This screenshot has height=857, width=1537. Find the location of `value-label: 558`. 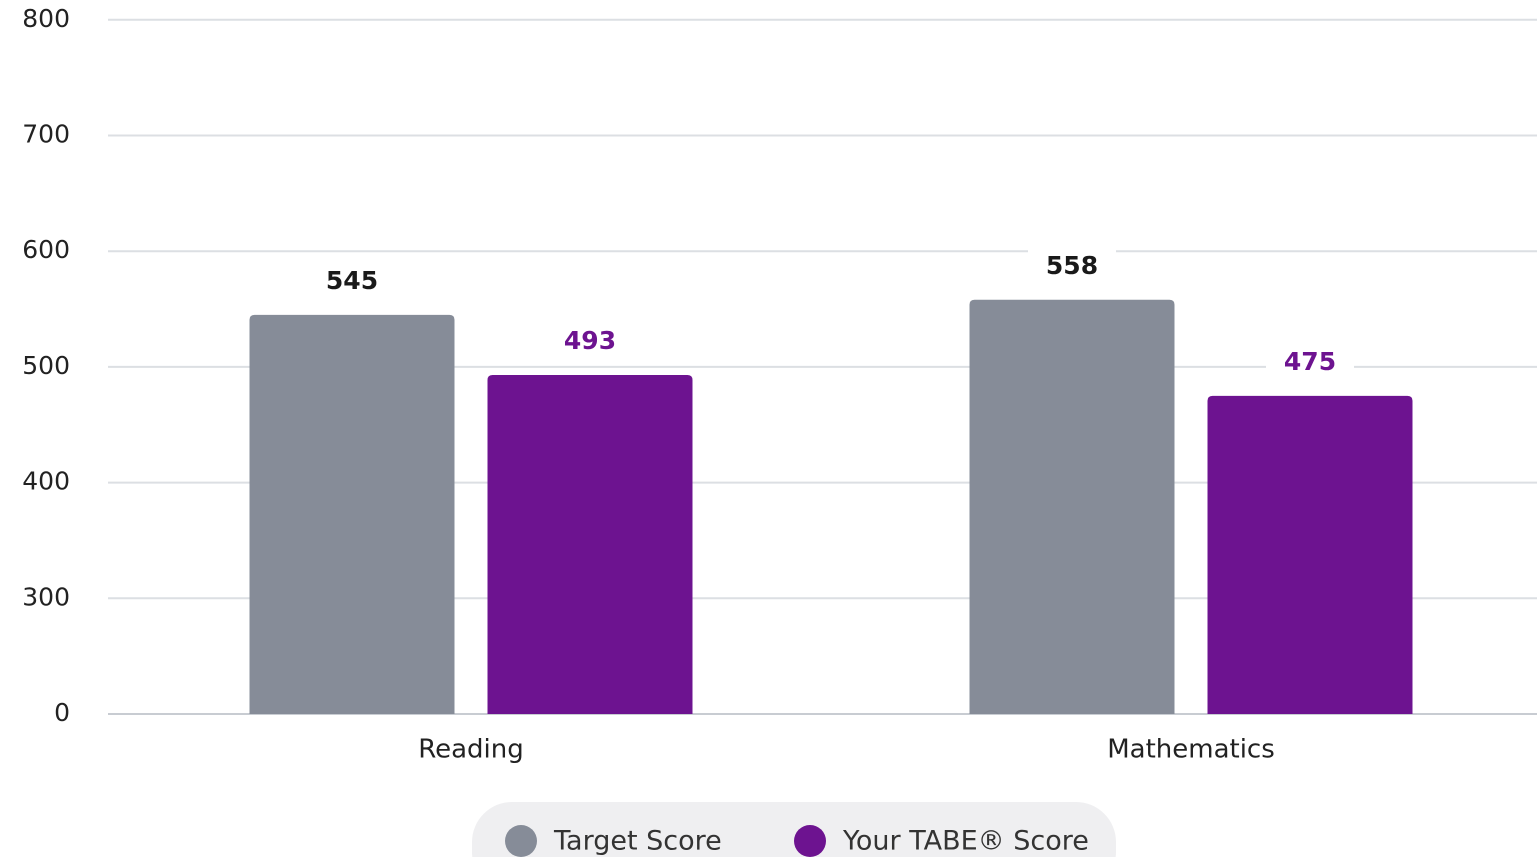

value-label: 558 is located at coordinates (1072, 265).